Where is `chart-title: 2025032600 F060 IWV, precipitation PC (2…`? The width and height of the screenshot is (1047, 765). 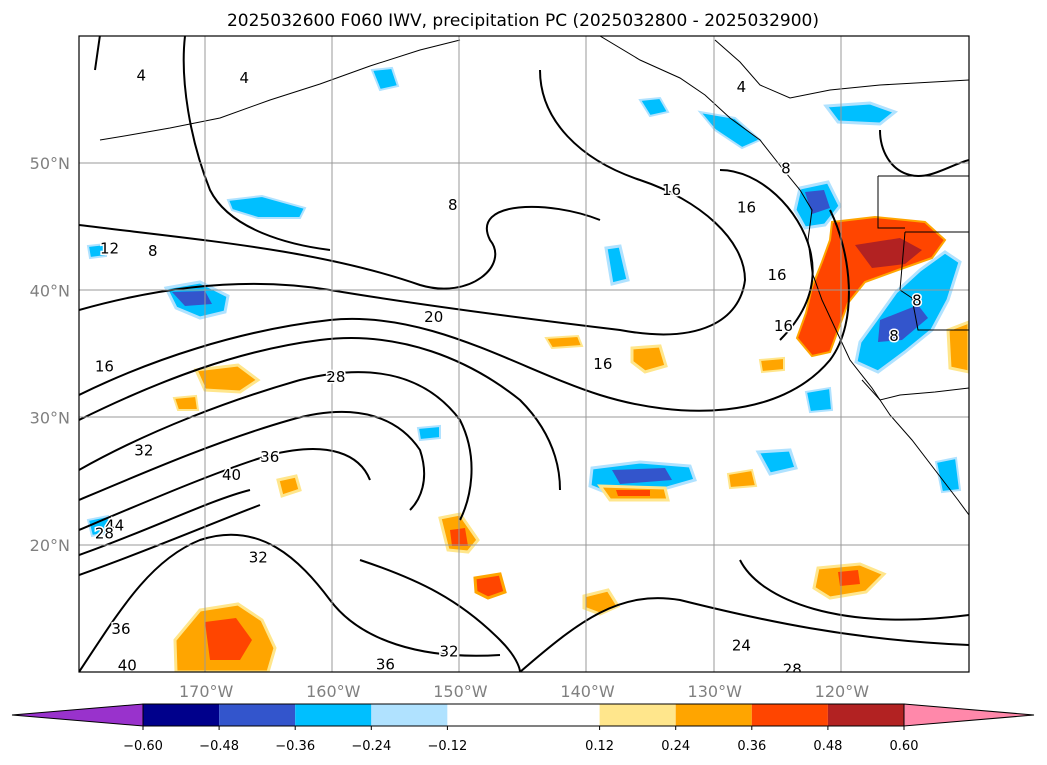 chart-title: 2025032600 F060 IWV, precipitation PC (2… is located at coordinates (523, 21).